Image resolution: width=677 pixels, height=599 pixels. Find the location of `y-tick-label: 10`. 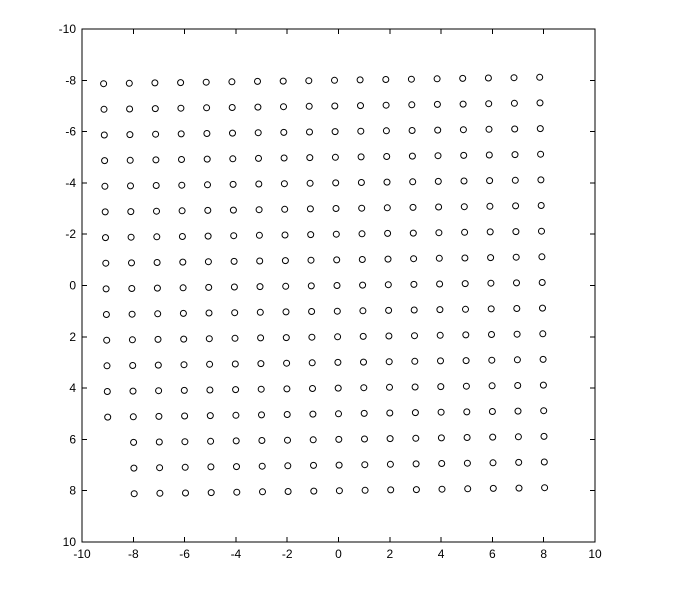

y-tick-label: 10 is located at coordinates (70, 542).